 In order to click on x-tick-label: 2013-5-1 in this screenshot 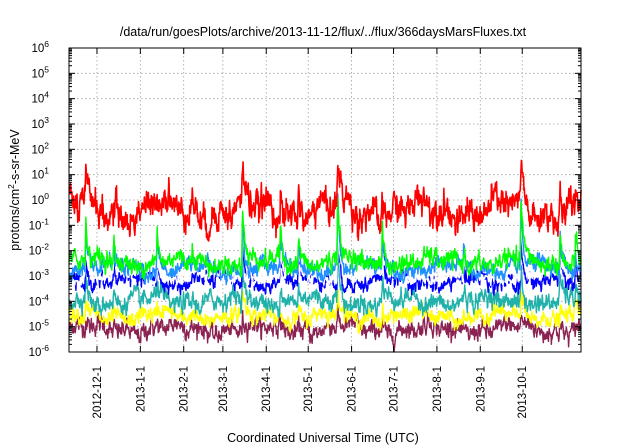, I will do `click(309, 389)`.